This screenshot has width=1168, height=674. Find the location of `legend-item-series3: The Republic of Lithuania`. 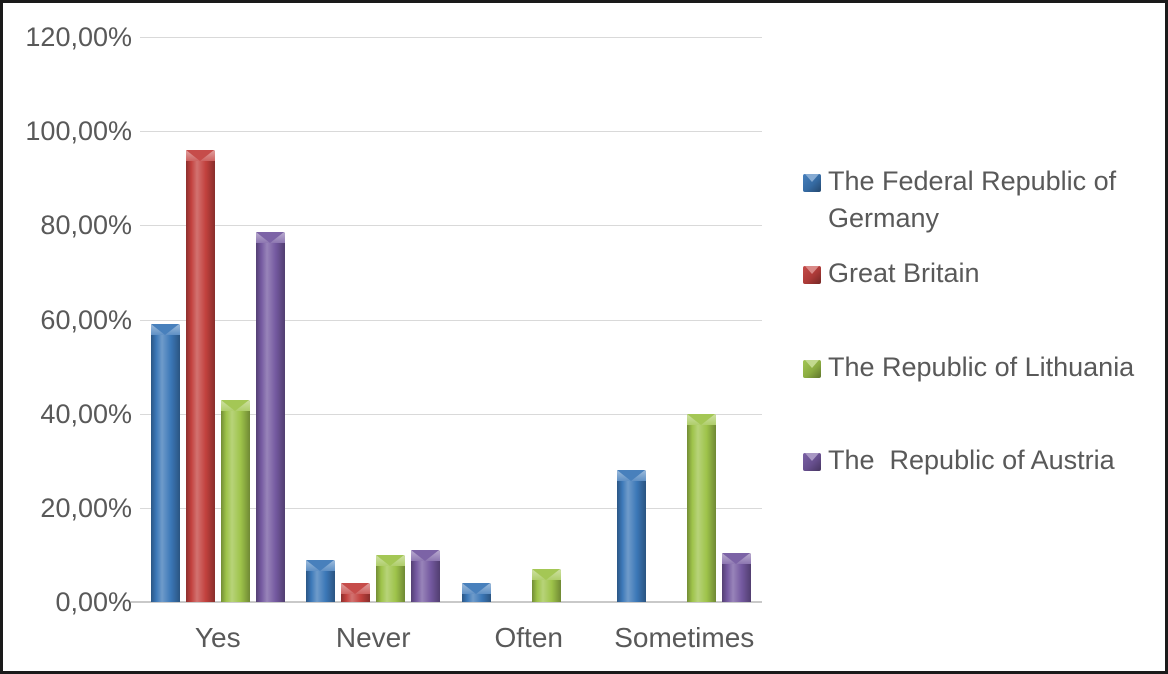

legend-item-series3: The Republic of Lithuania is located at coordinates (968, 367).